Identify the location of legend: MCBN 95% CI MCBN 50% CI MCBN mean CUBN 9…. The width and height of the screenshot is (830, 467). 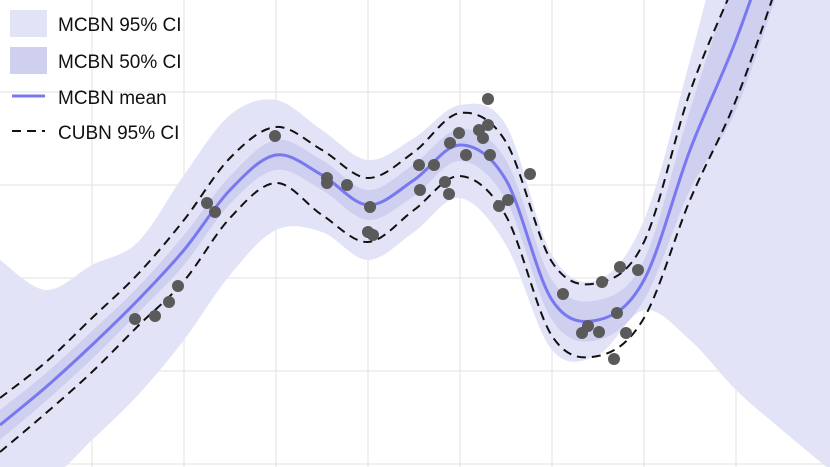
(96, 77).